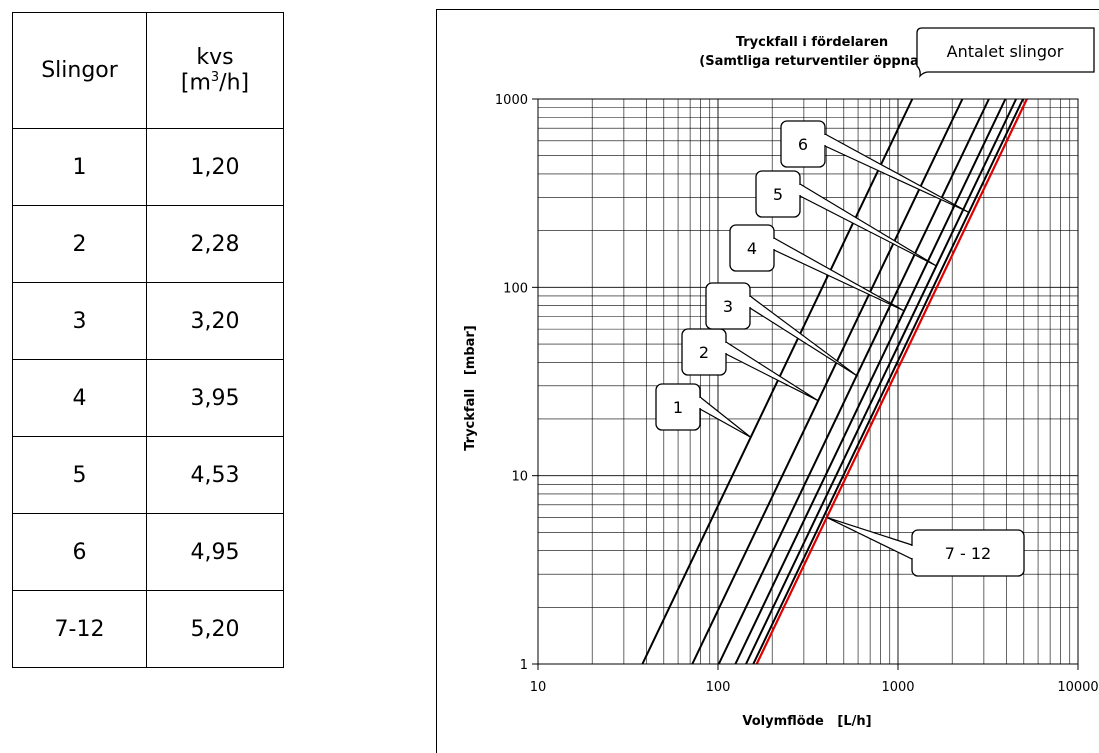  Describe the element at coordinates (215, 321) in the screenshot. I see `cell-kvs: 3,20` at that location.